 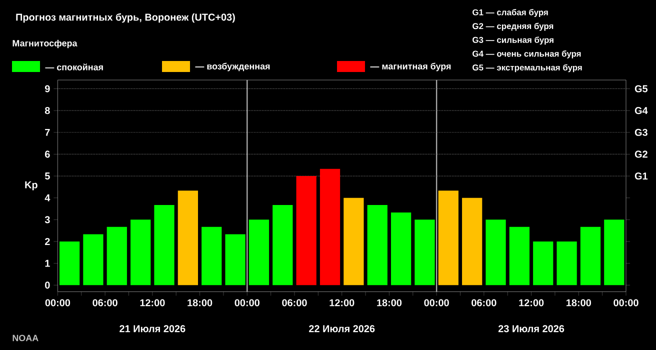 I want to click on y-tick-label: 9, so click(x=47, y=88).